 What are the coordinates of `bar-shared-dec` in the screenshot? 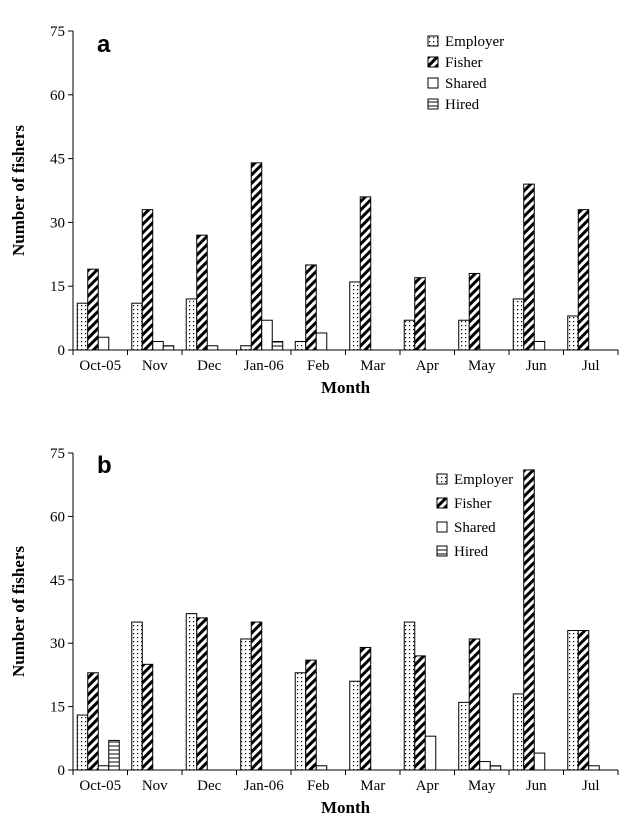 It's located at (212, 348).